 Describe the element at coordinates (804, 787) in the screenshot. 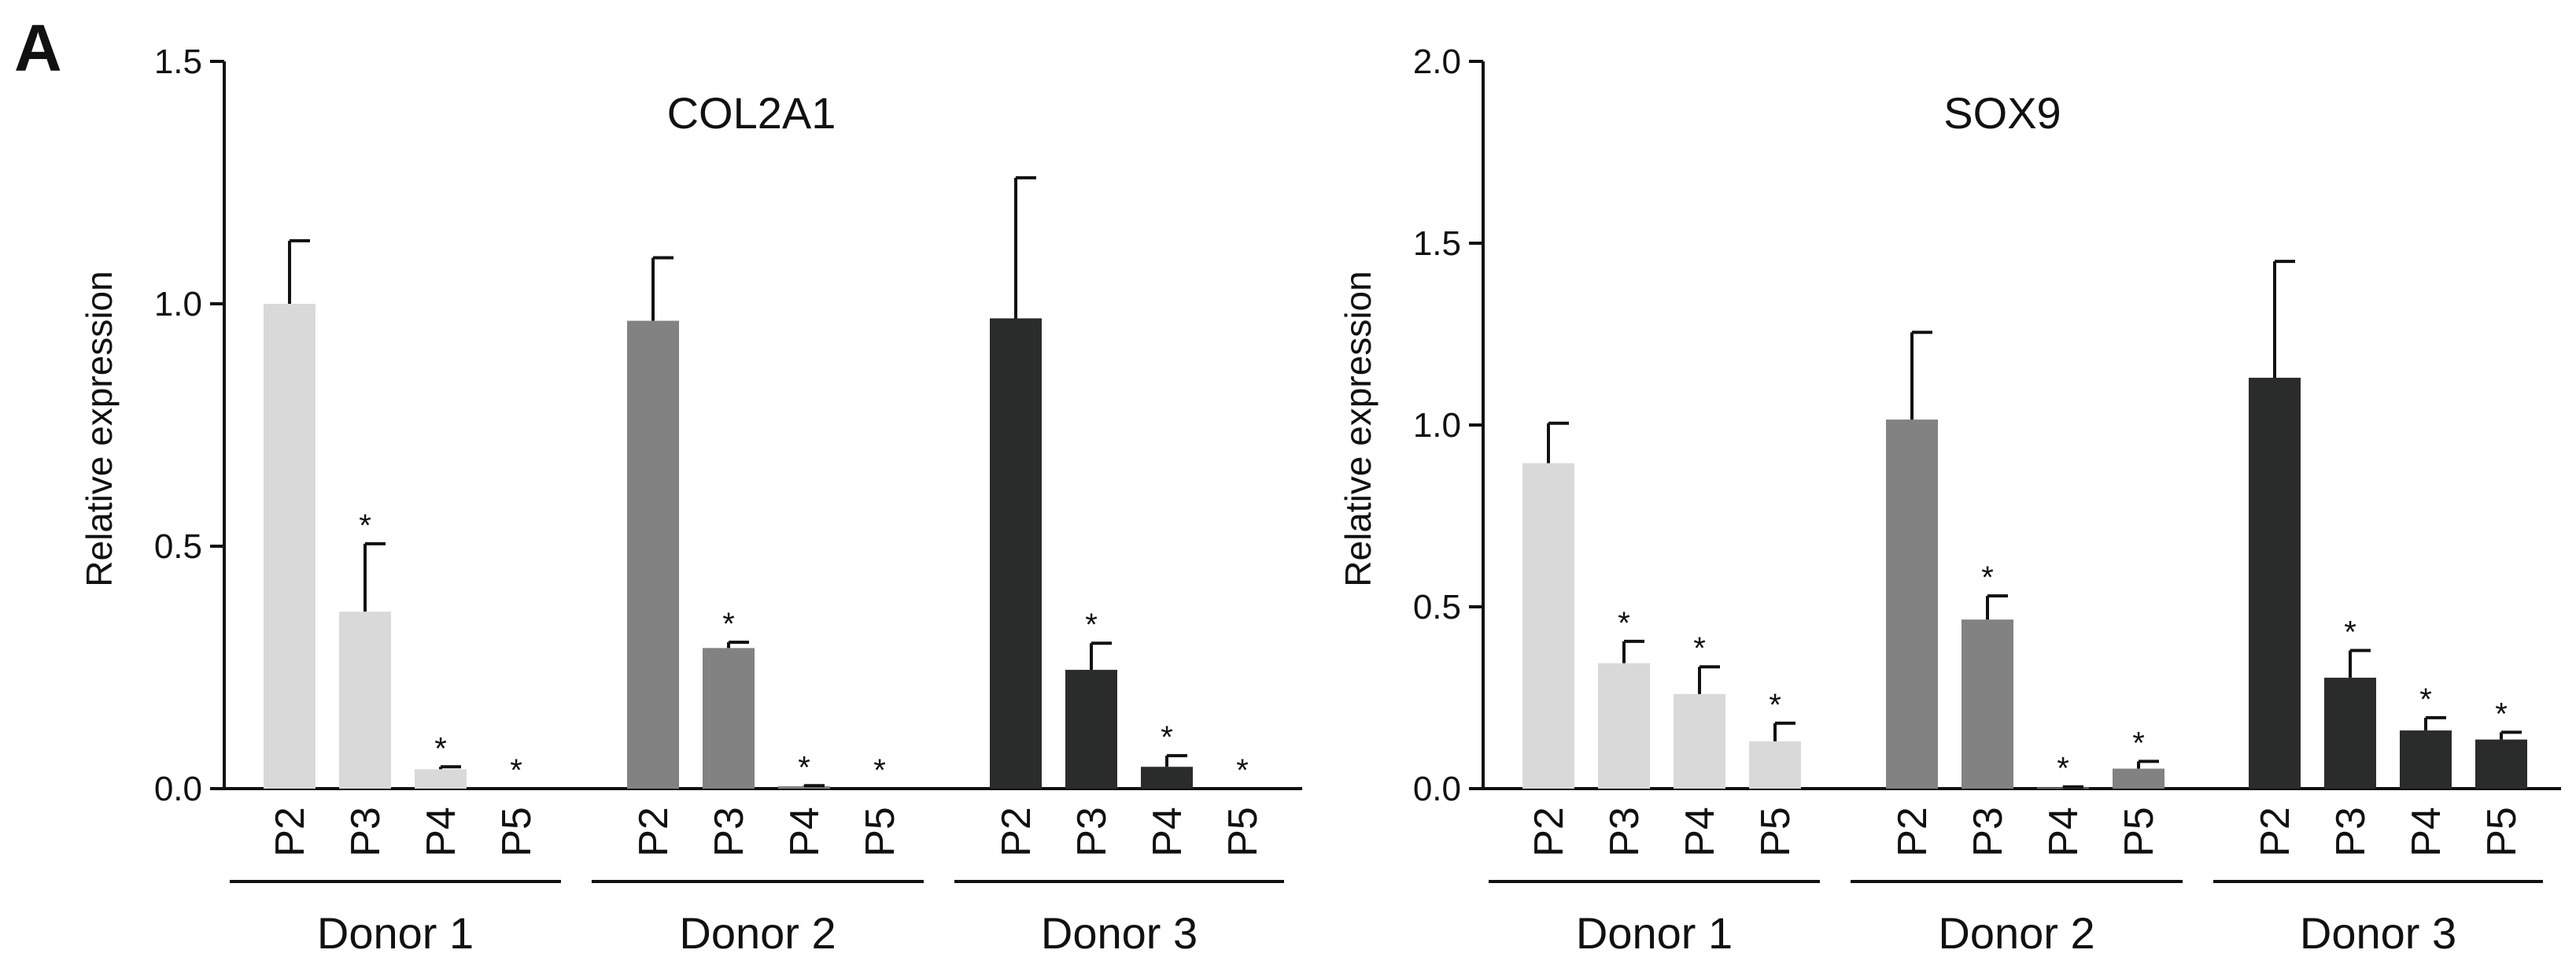

I see `bar-donor-2-p4` at that location.